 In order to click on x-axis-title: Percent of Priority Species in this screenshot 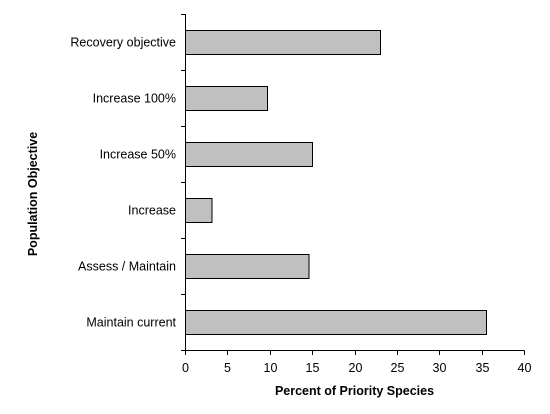, I will do `click(354, 391)`.